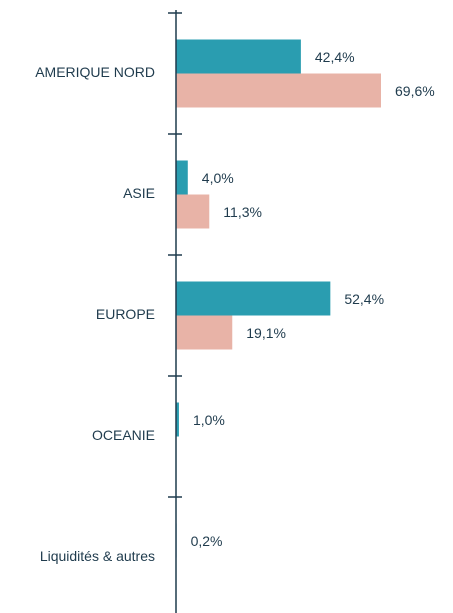  I want to click on value-label: 0,2%, so click(207, 541).